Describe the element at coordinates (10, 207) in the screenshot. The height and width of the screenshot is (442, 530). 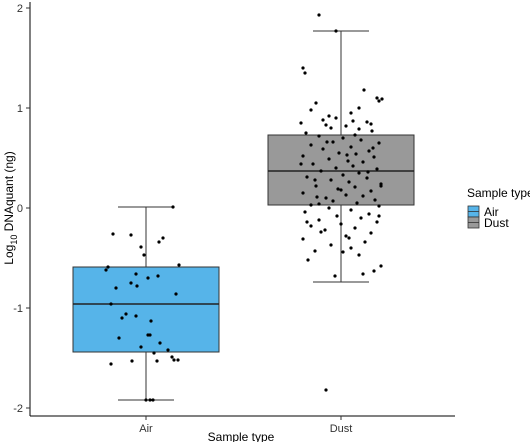
I see `y-axis-title: Log10 DNAquant (ng)` at that location.